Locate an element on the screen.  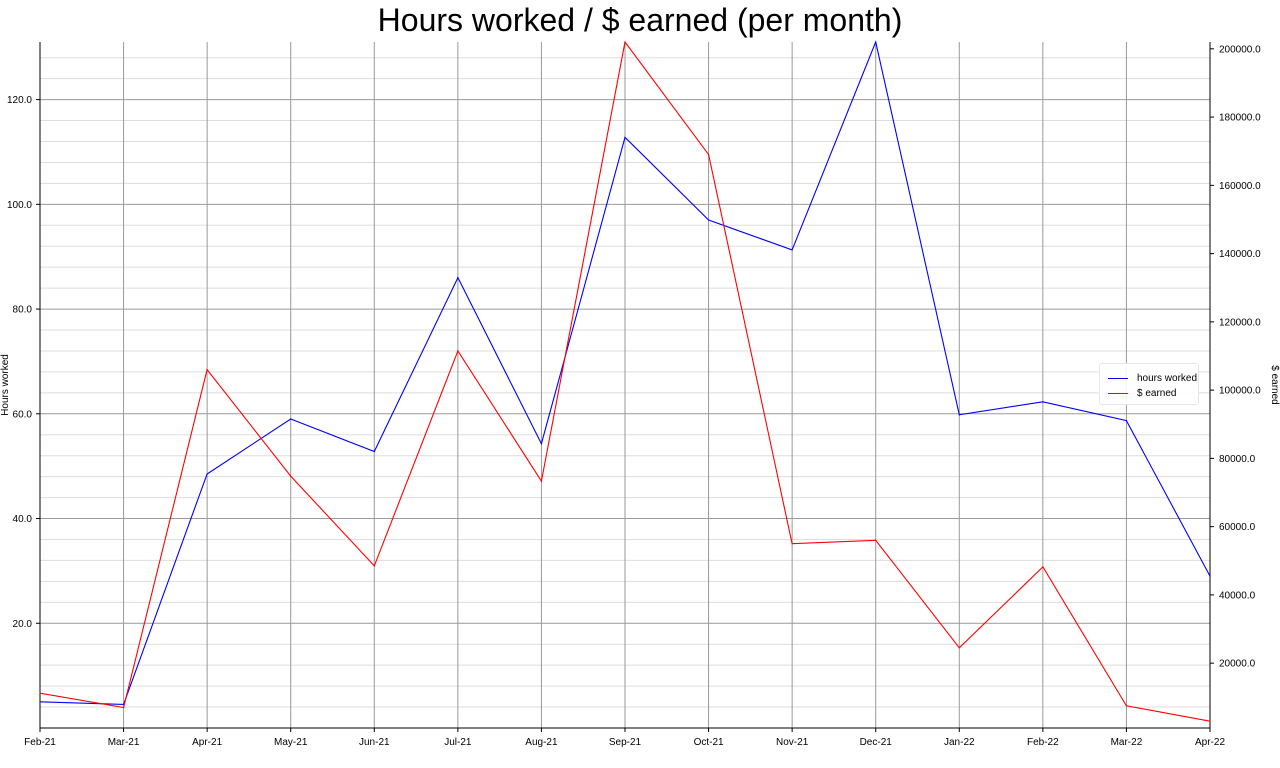
x-tick-label: Feb-21 is located at coordinates (40, 742).